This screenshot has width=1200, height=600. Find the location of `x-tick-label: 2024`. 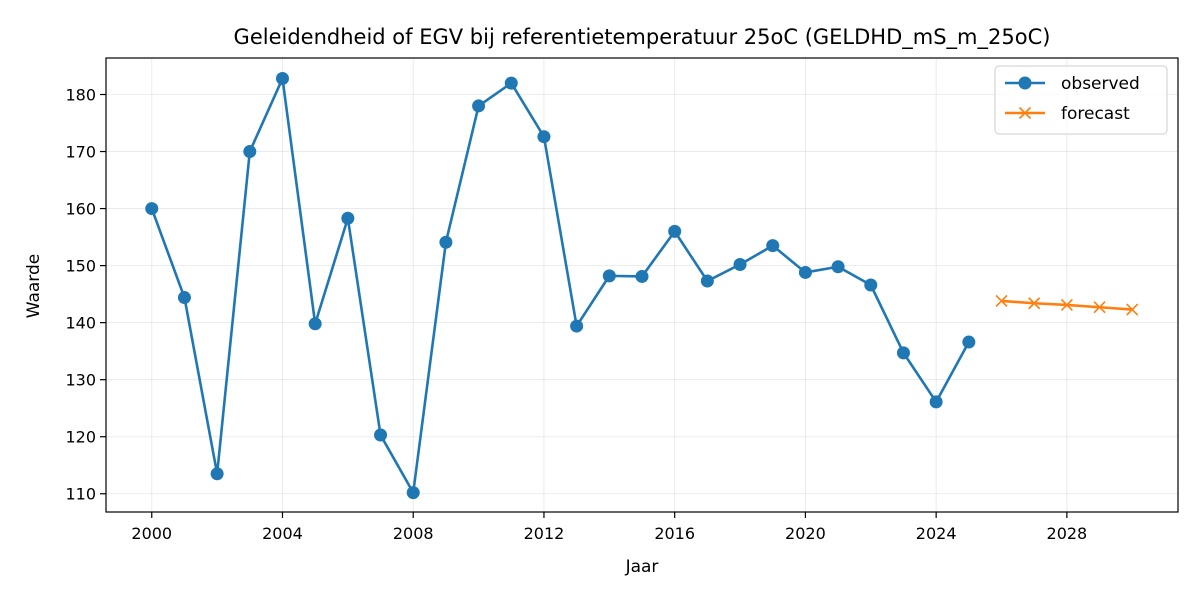

x-tick-label: 2024 is located at coordinates (936, 533).